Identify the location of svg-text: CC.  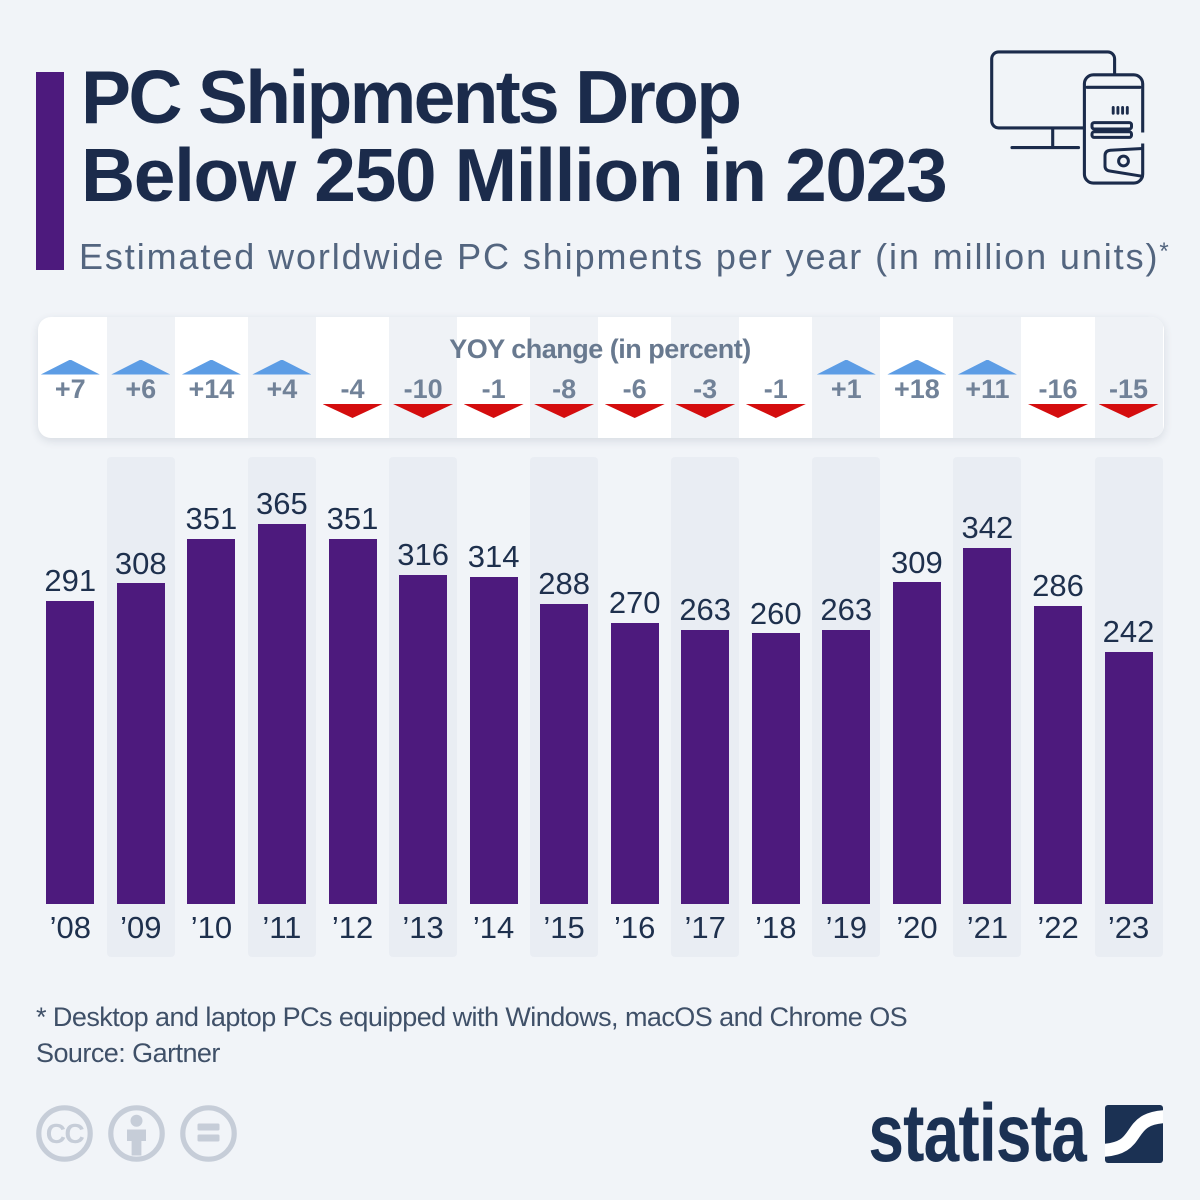
(65, 1133).